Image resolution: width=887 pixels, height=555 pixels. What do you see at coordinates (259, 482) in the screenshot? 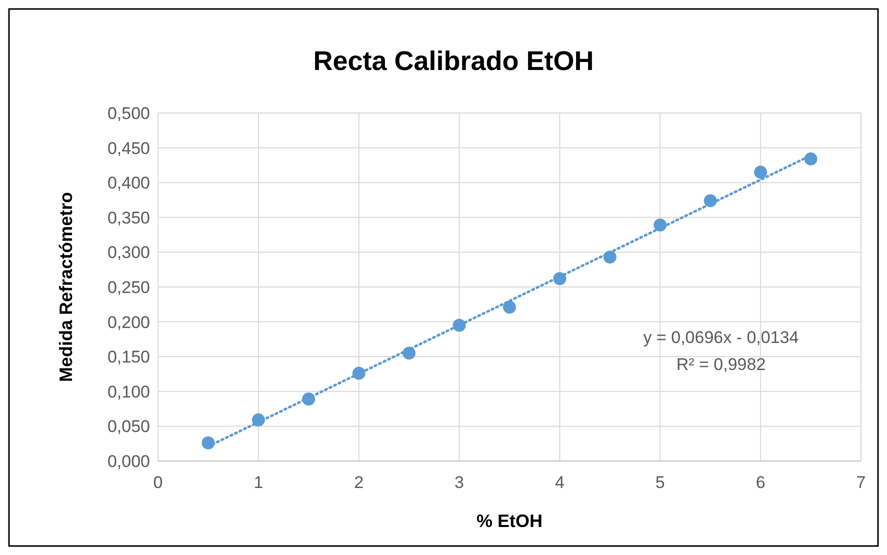
I see `x-tick-label: 1` at bounding box center [259, 482].